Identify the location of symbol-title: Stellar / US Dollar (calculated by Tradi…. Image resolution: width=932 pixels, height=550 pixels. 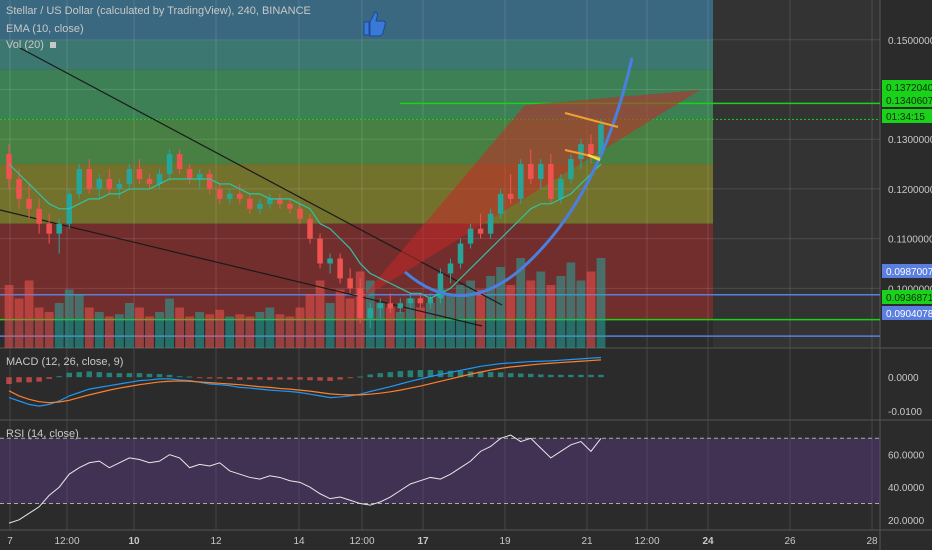
(158, 11).